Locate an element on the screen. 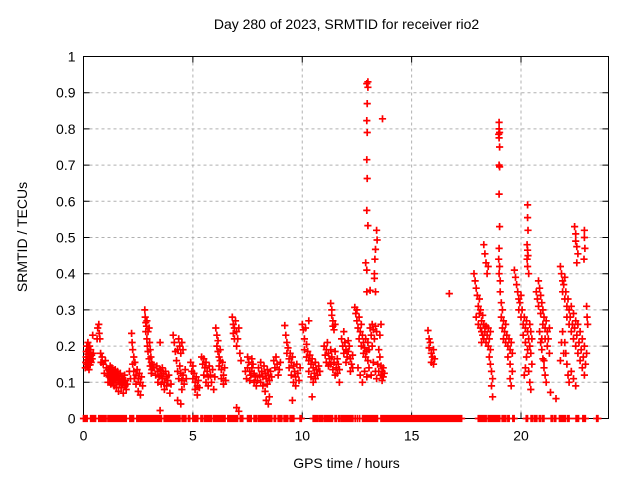  x-tick-label: 10 is located at coordinates (302, 436).